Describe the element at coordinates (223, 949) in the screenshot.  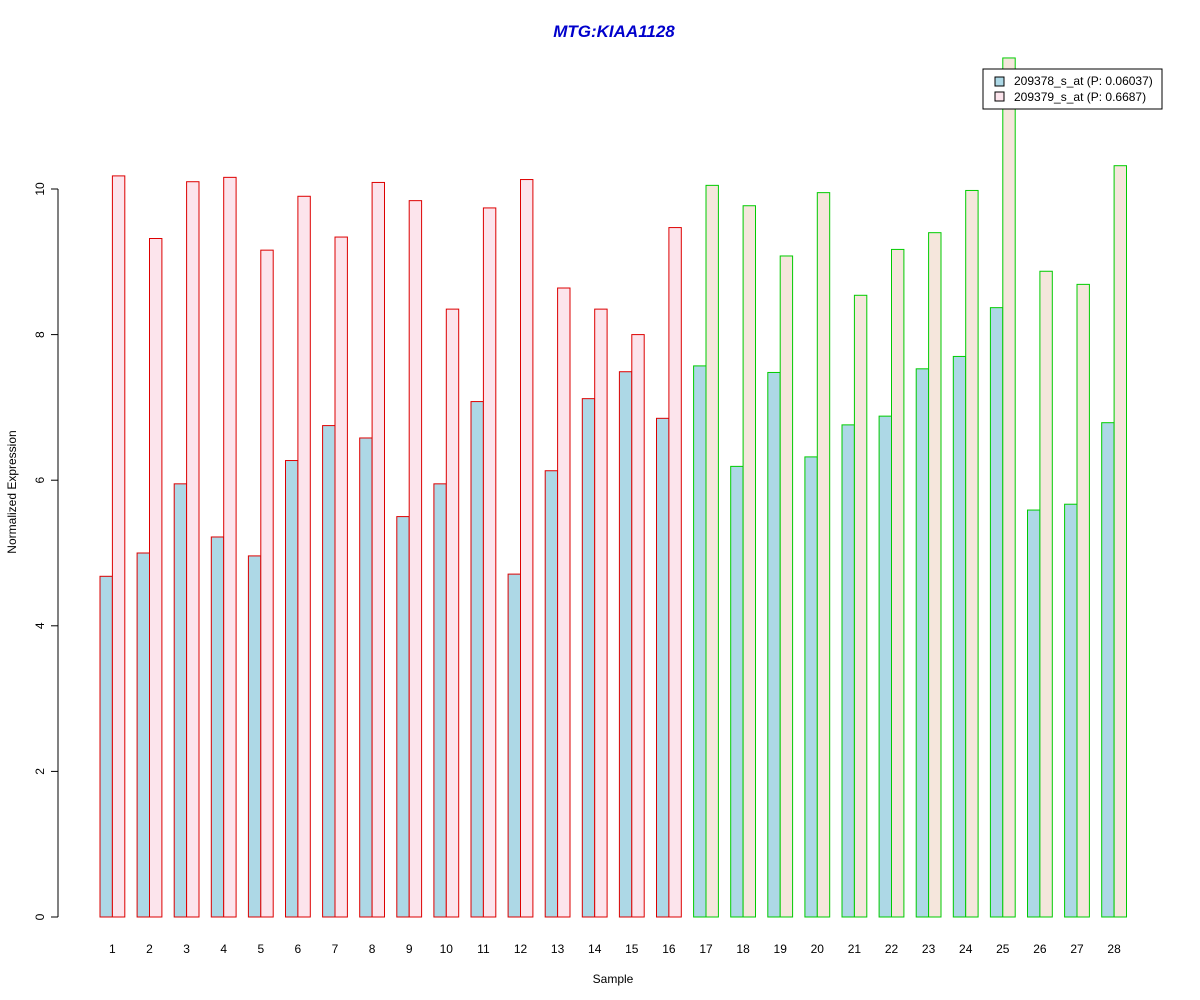
I see `x-tick-label-4: 4` at that location.